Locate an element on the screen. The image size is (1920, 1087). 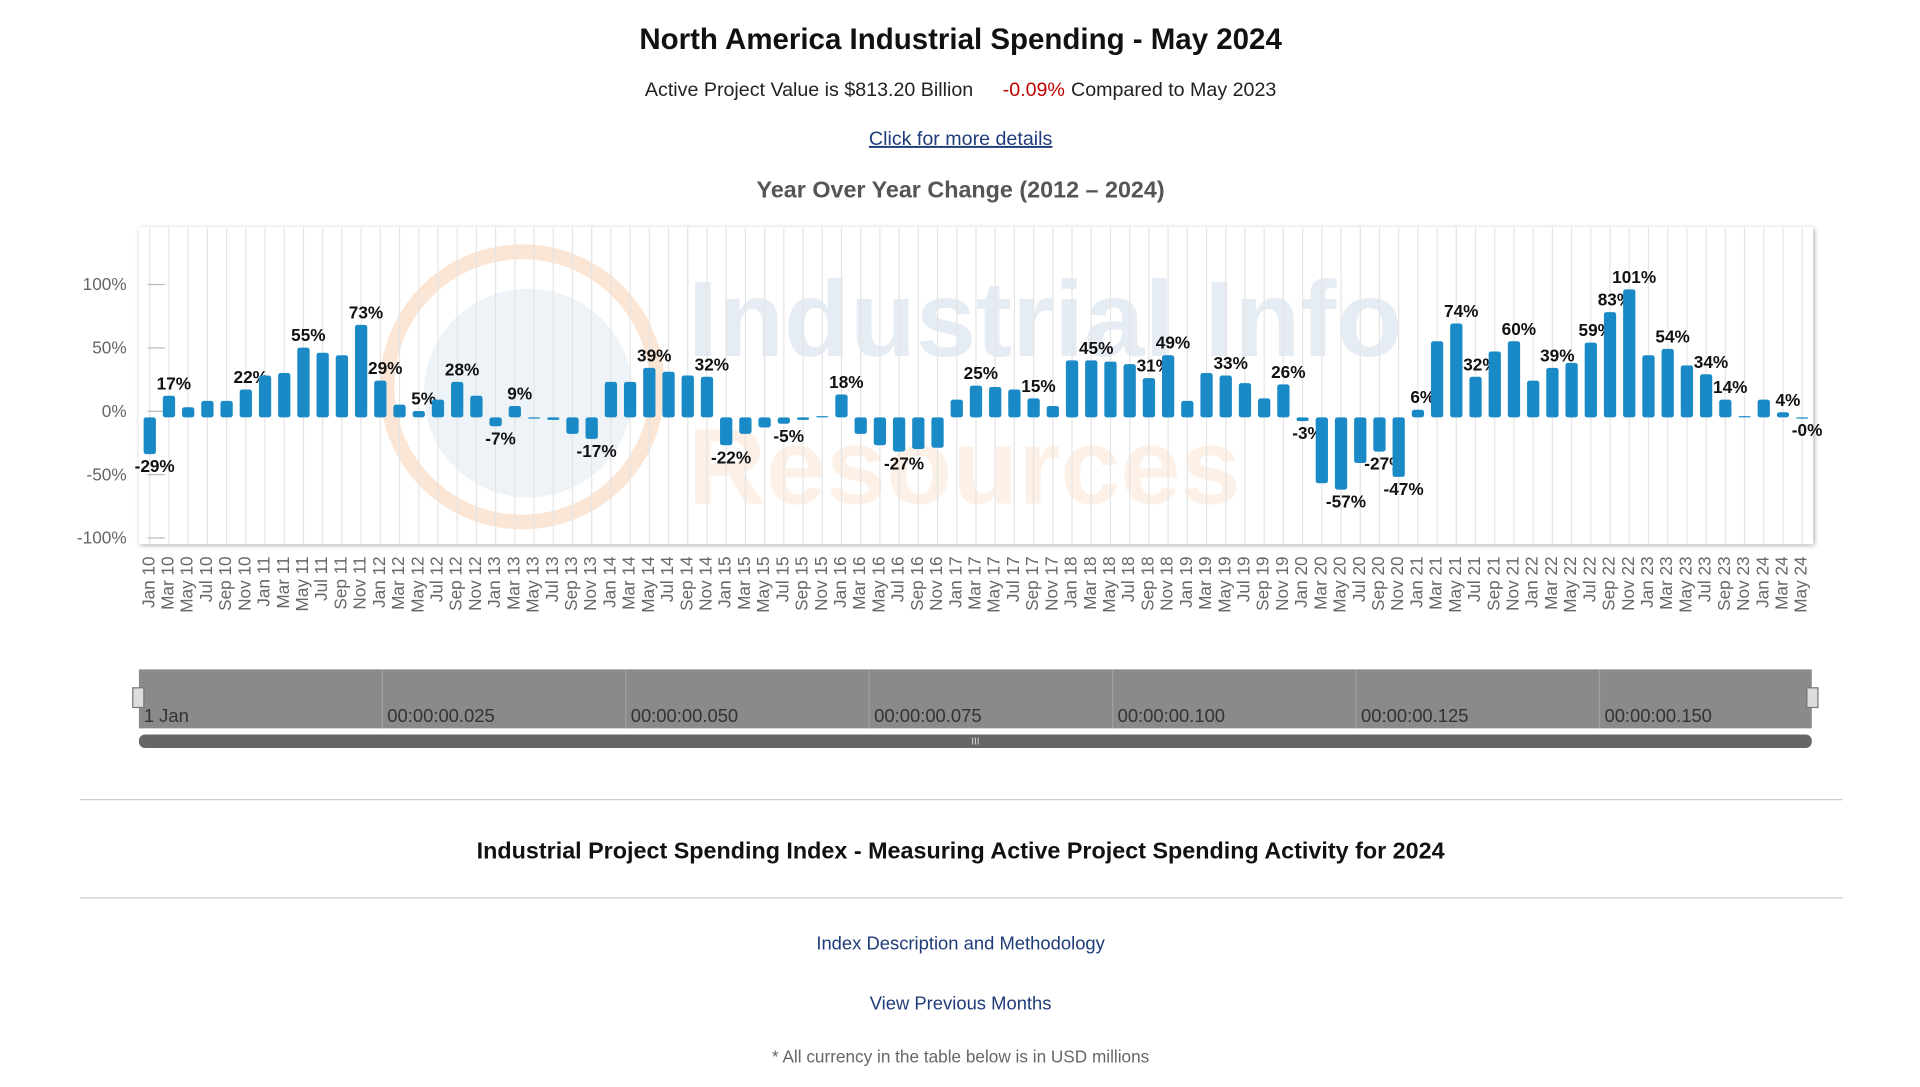
x-tick-label: Sep 14 is located at coordinates (686, 583).